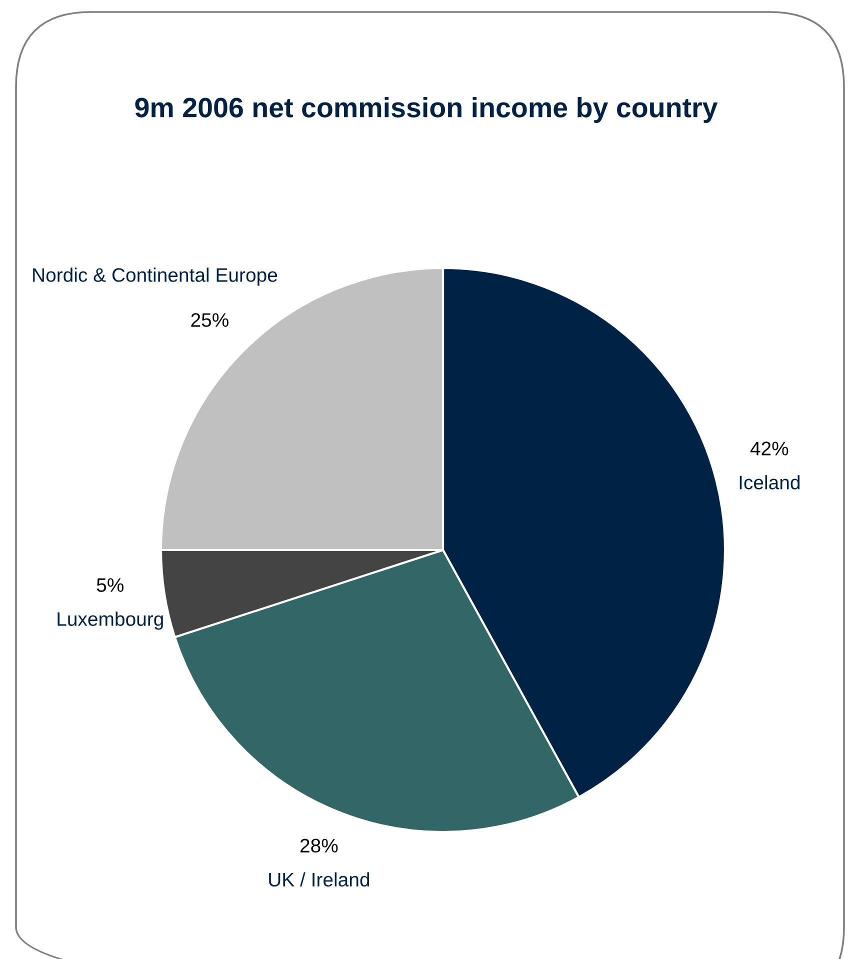 Image resolution: width=852 pixels, height=959 pixels. I want to click on slice-label: UK / Ireland, so click(319, 879).